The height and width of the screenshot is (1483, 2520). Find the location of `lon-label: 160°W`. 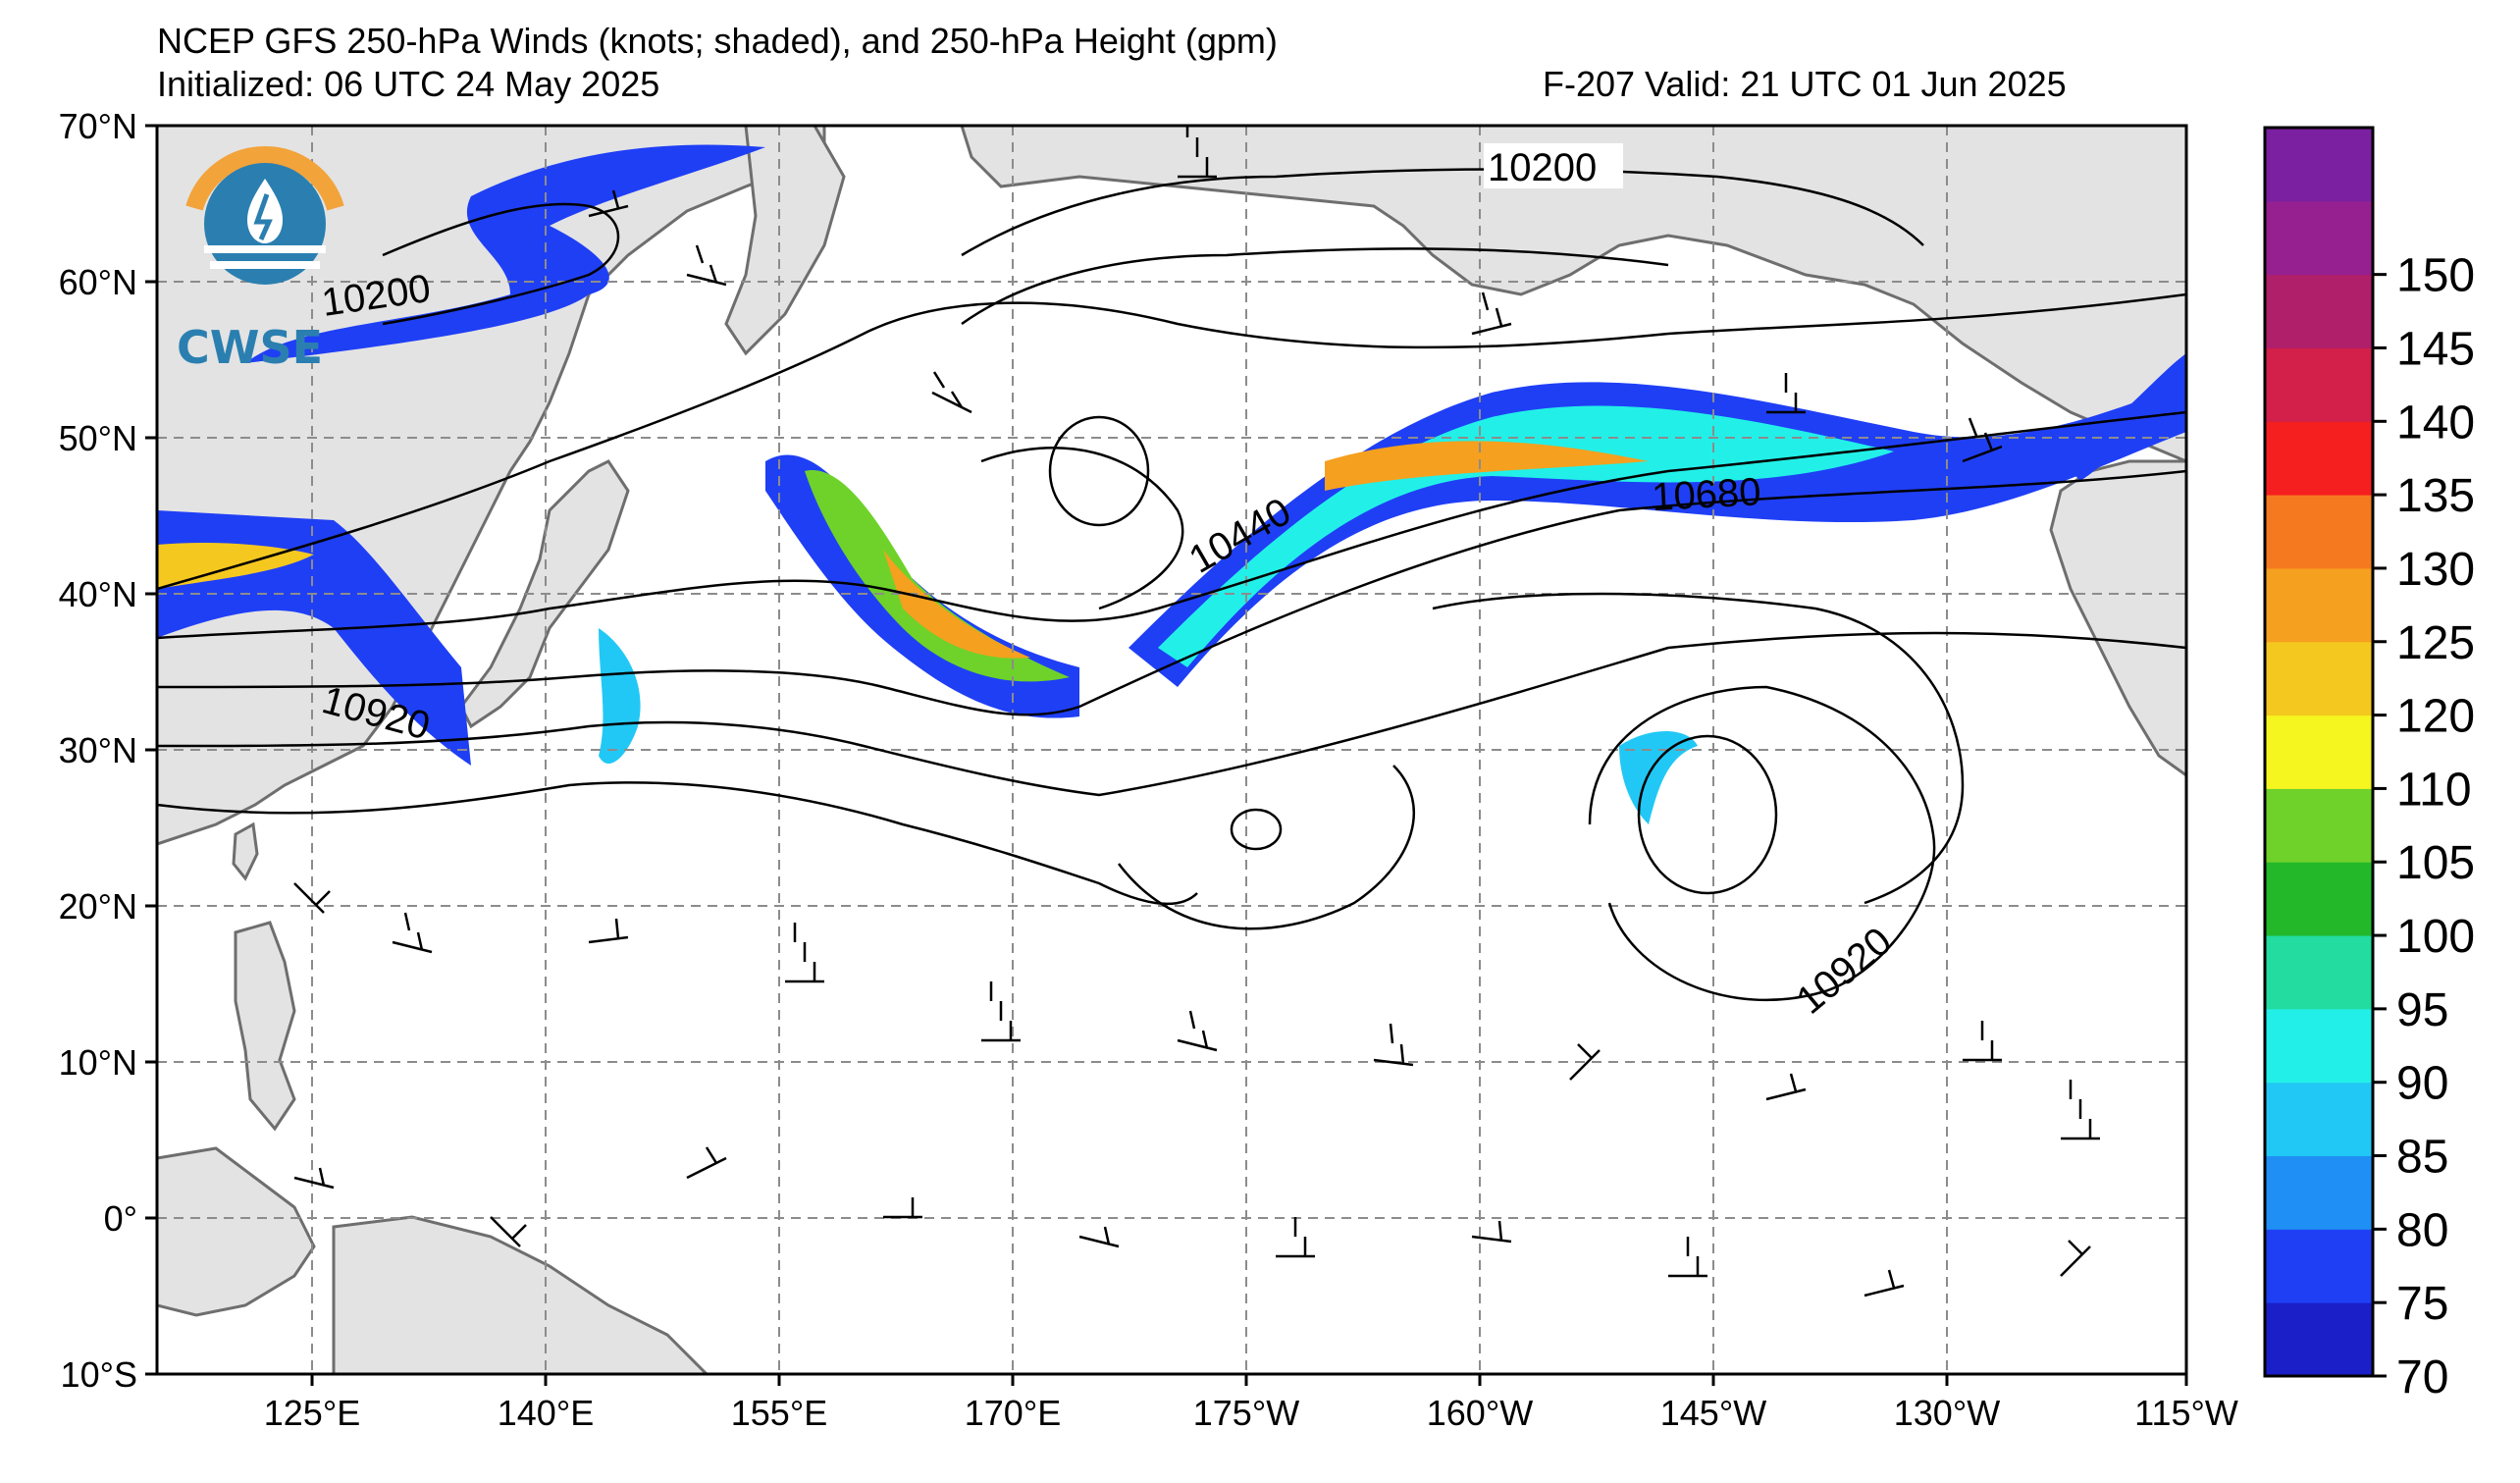

lon-label: 160°W is located at coordinates (1480, 1413).